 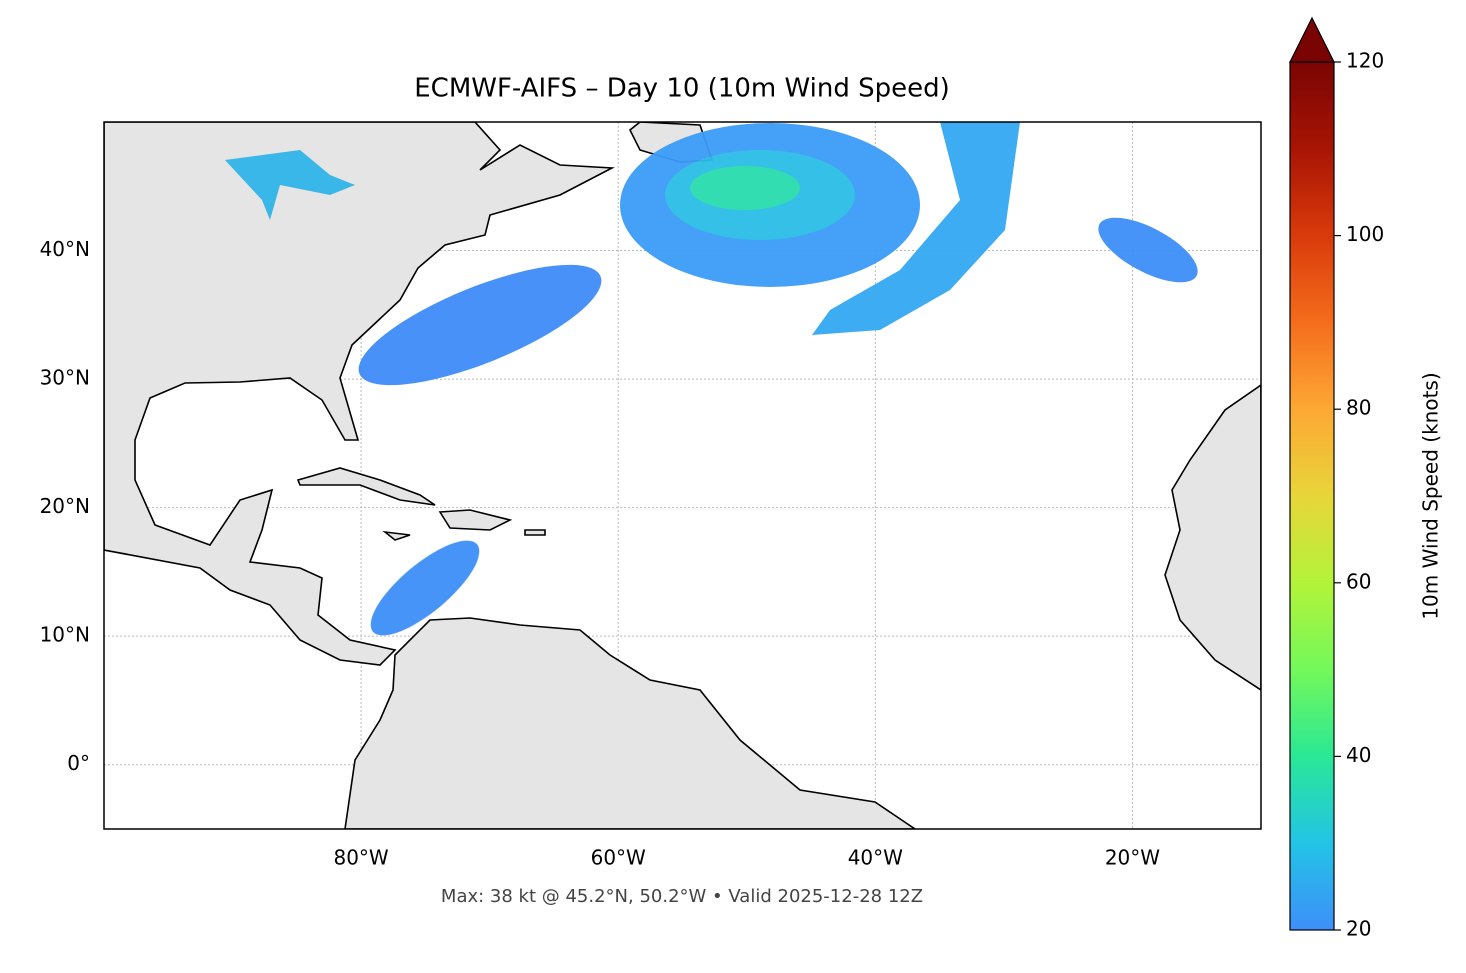 What do you see at coordinates (1312, 496) in the screenshot?
I see `colorbar` at bounding box center [1312, 496].